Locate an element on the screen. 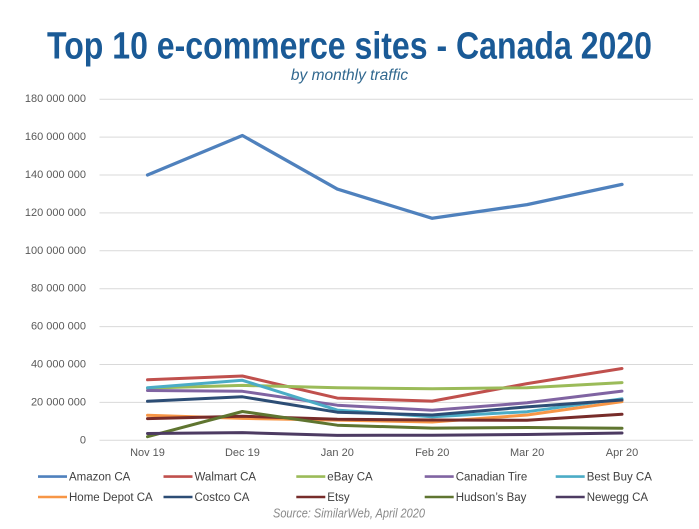  svg-text: 20 000 000 is located at coordinates (58, 402).